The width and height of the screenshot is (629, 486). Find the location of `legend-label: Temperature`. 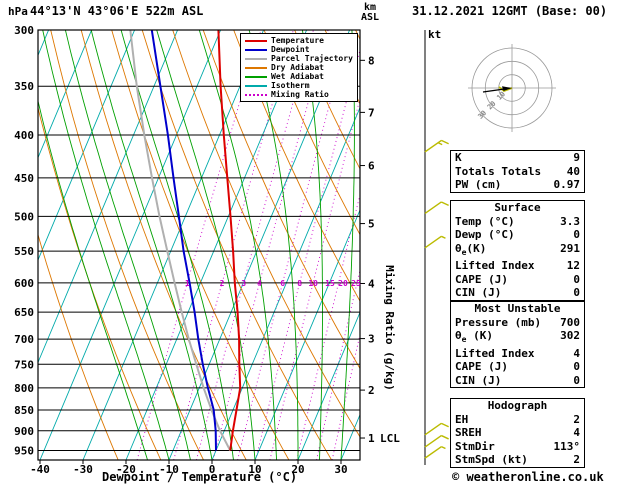

legend-label: Temperature is located at coordinates (297, 40).